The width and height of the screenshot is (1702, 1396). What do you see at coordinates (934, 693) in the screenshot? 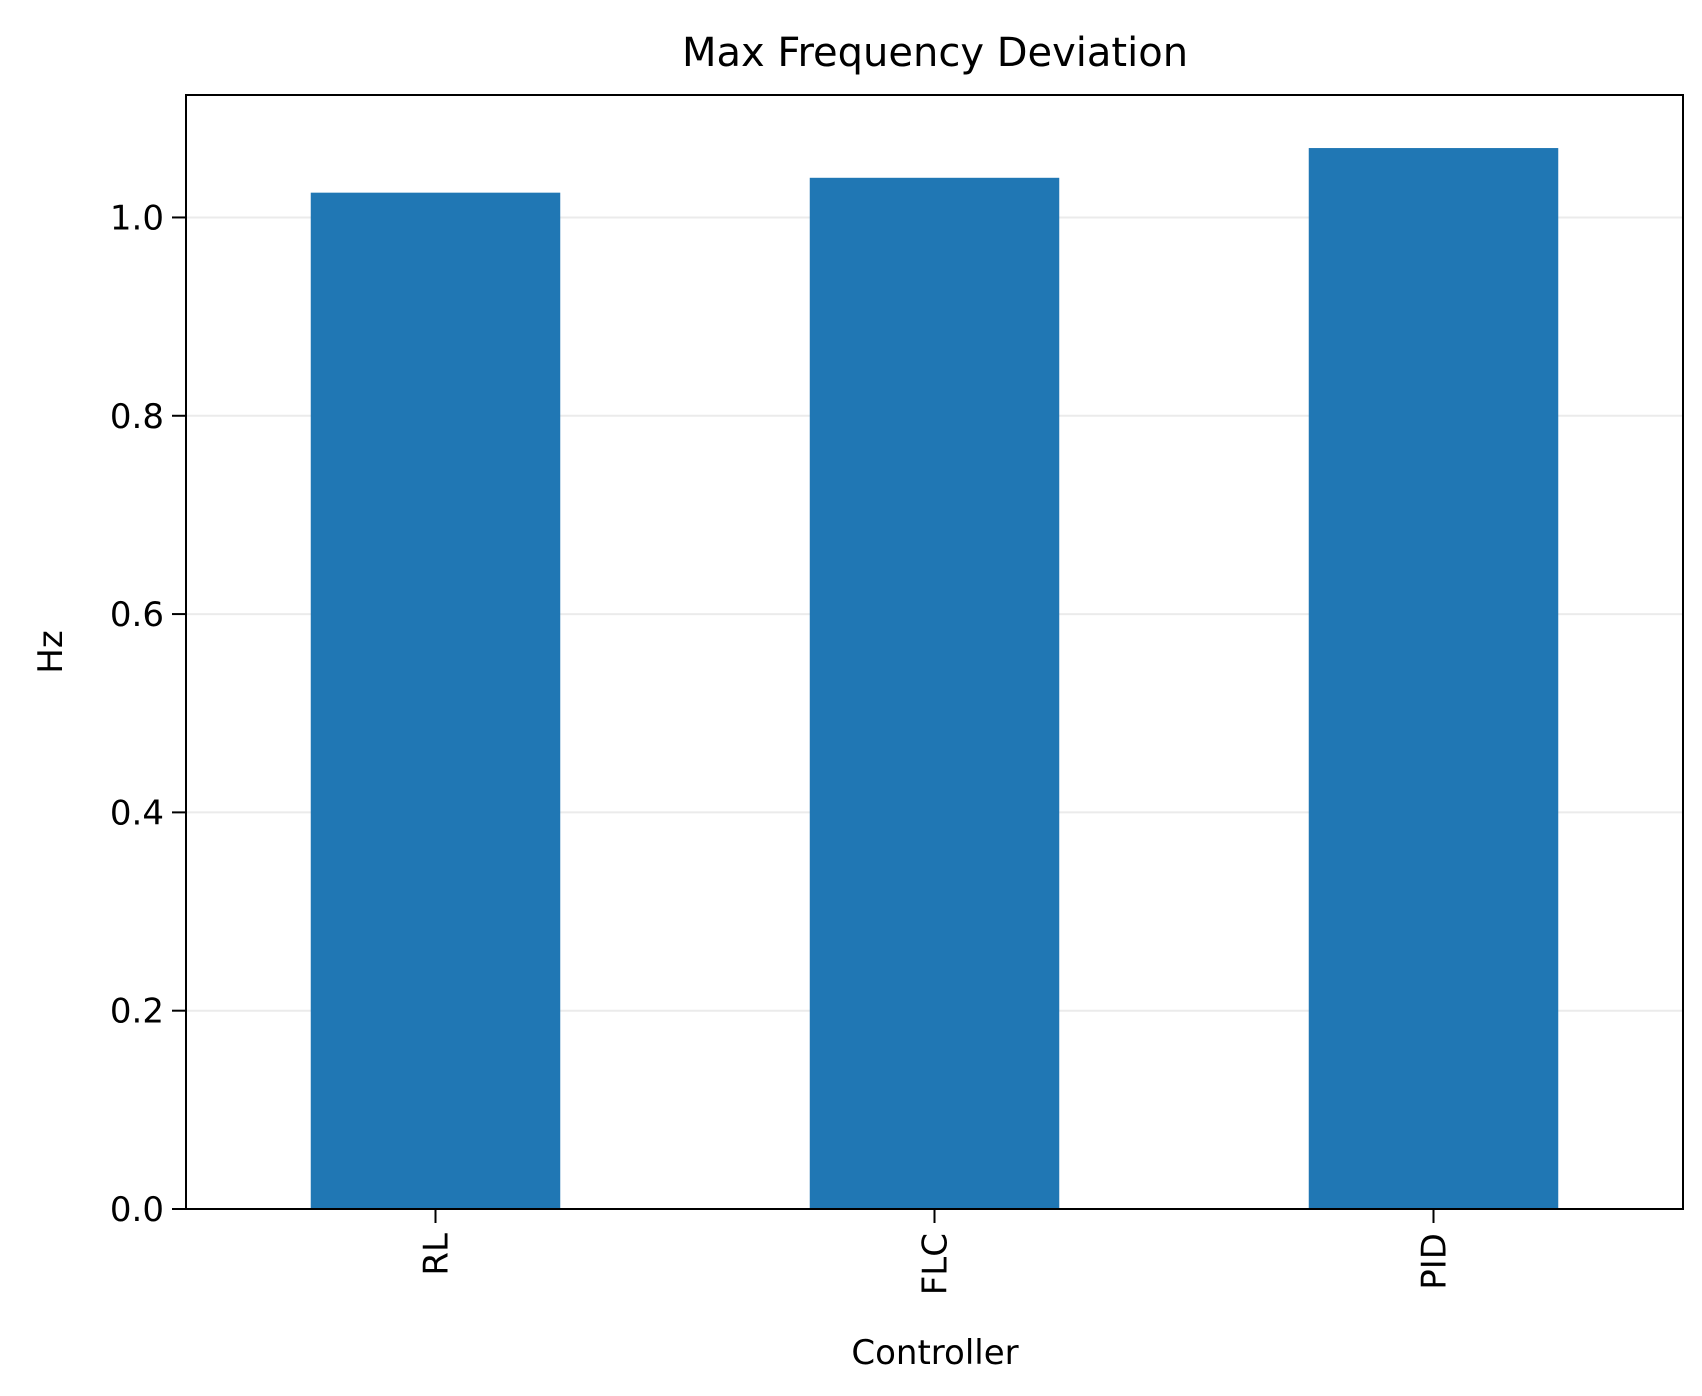
I see `bar-flc` at bounding box center [934, 693].